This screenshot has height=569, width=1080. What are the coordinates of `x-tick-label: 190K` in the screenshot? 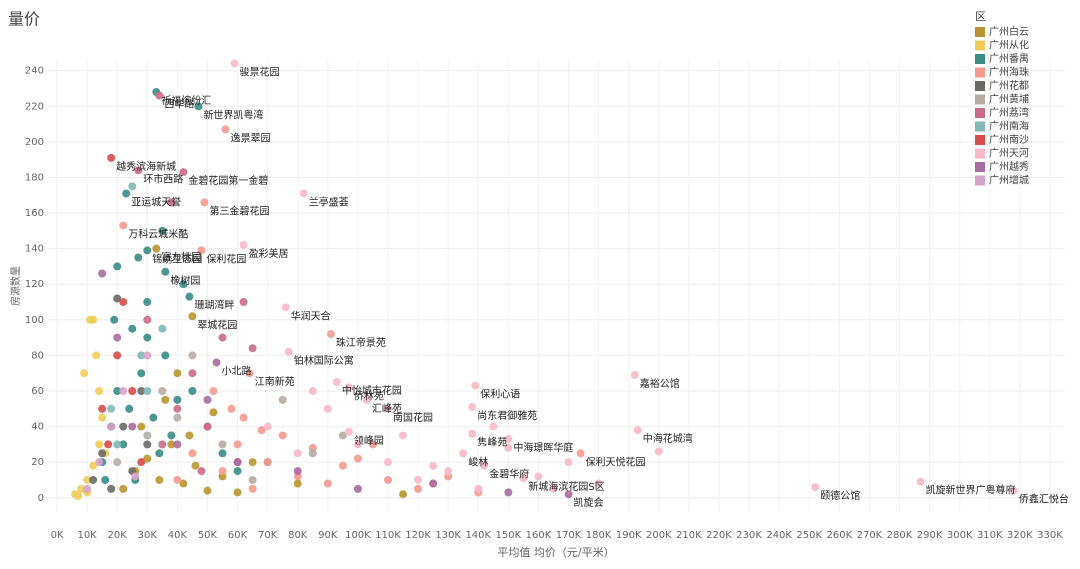 It's located at (629, 535).